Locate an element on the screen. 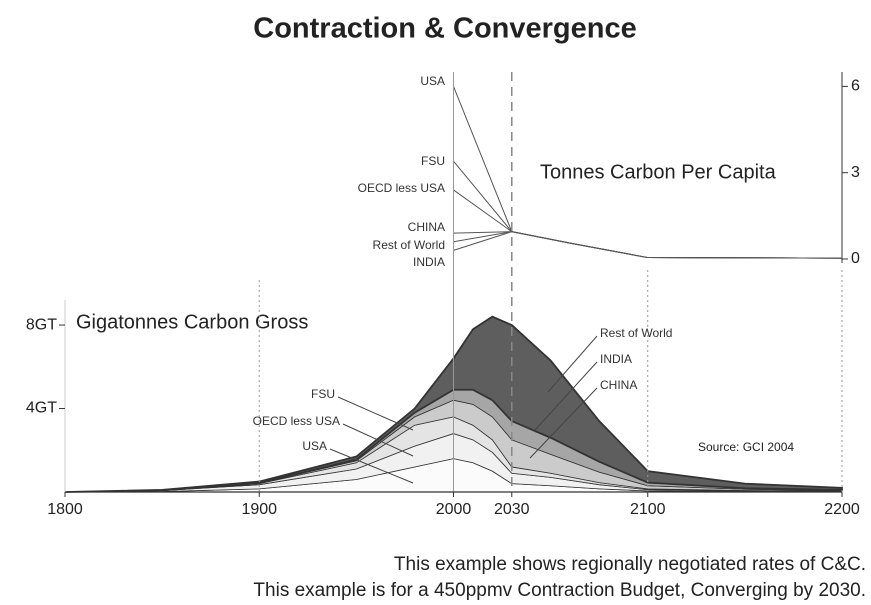 The width and height of the screenshot is (871, 605). line is located at coordinates (648, 245).